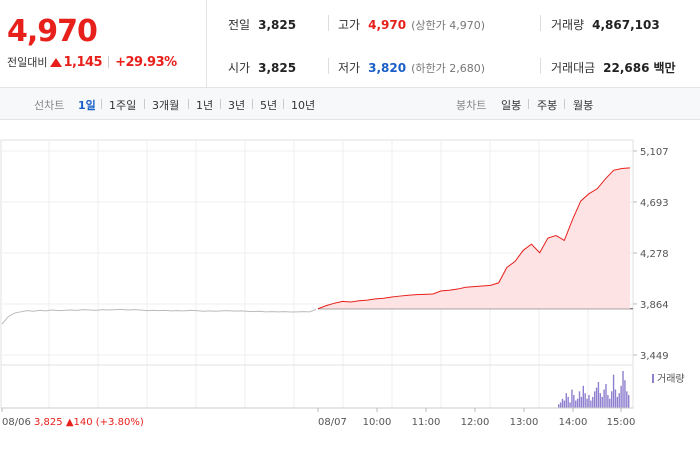  I want to click on prev-day-info: 08/06 3,825 ▲140 (+3.80%), so click(73, 422).